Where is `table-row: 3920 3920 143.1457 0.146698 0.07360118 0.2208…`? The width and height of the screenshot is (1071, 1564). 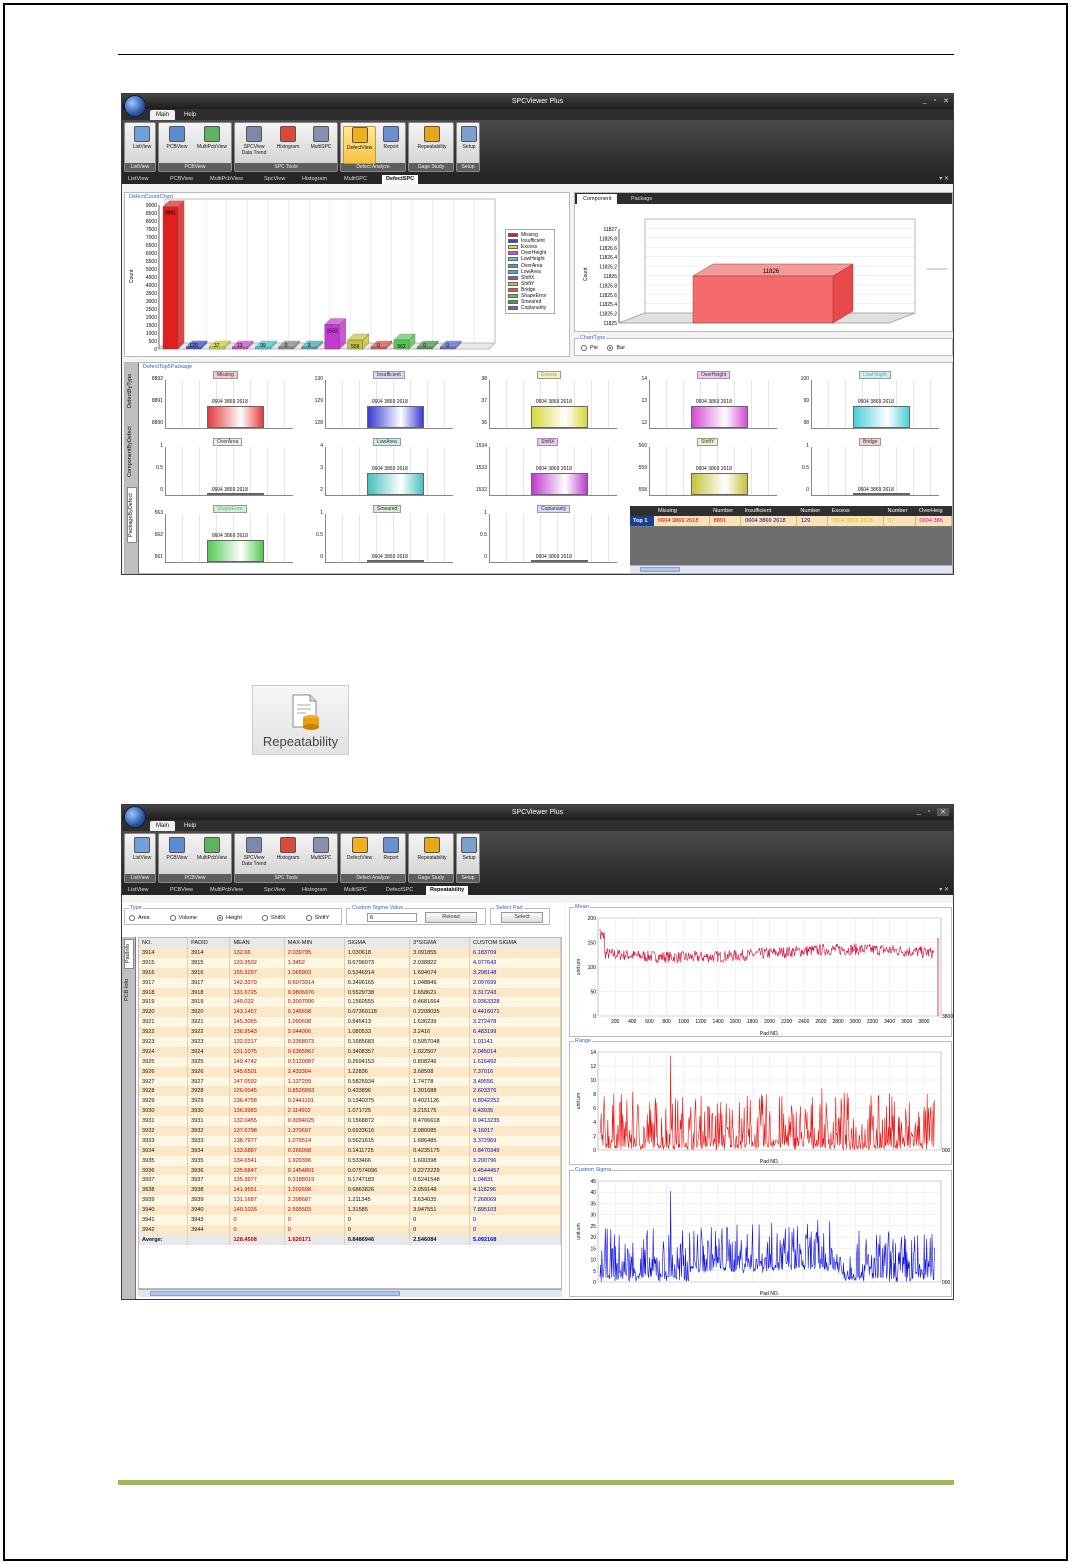
table-row: 3920 3920 143.1457 0.146698 0.07360118 0.2208… is located at coordinates (350, 1012).